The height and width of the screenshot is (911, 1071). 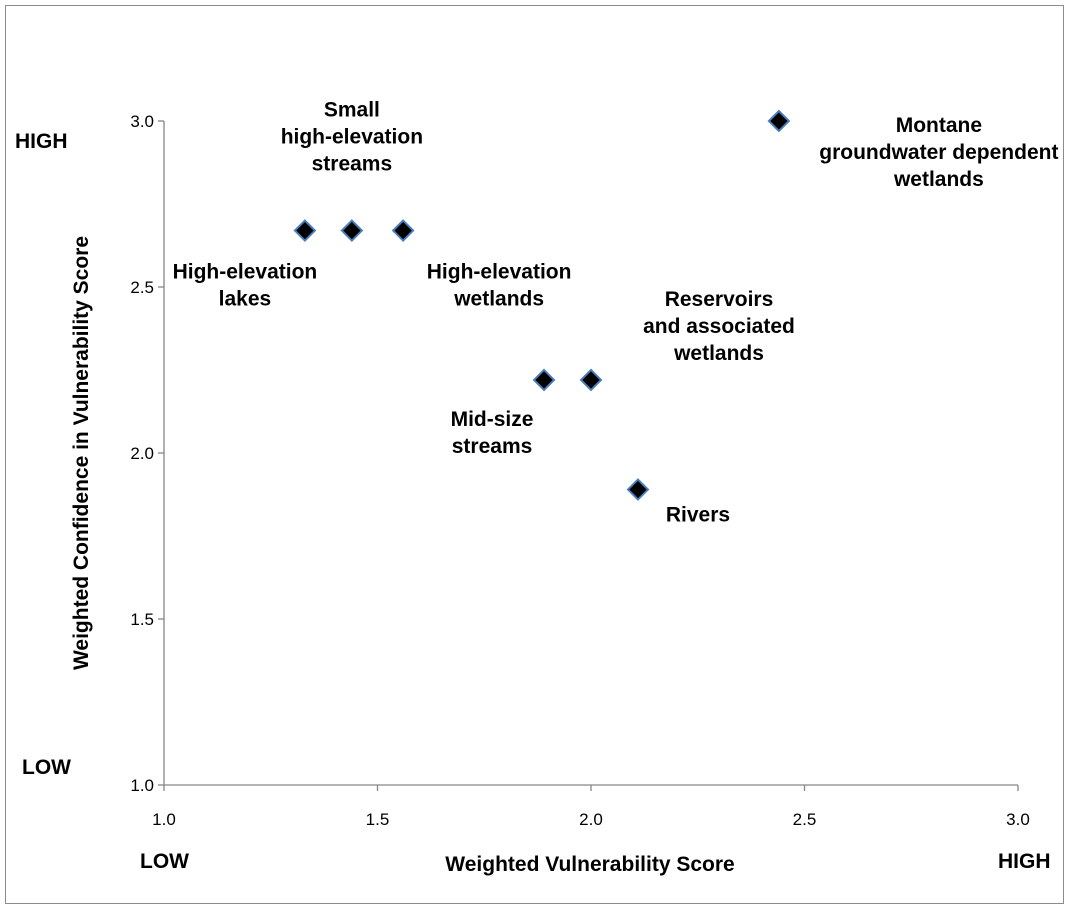 I want to click on point-label-line: lakes, so click(x=245, y=299).